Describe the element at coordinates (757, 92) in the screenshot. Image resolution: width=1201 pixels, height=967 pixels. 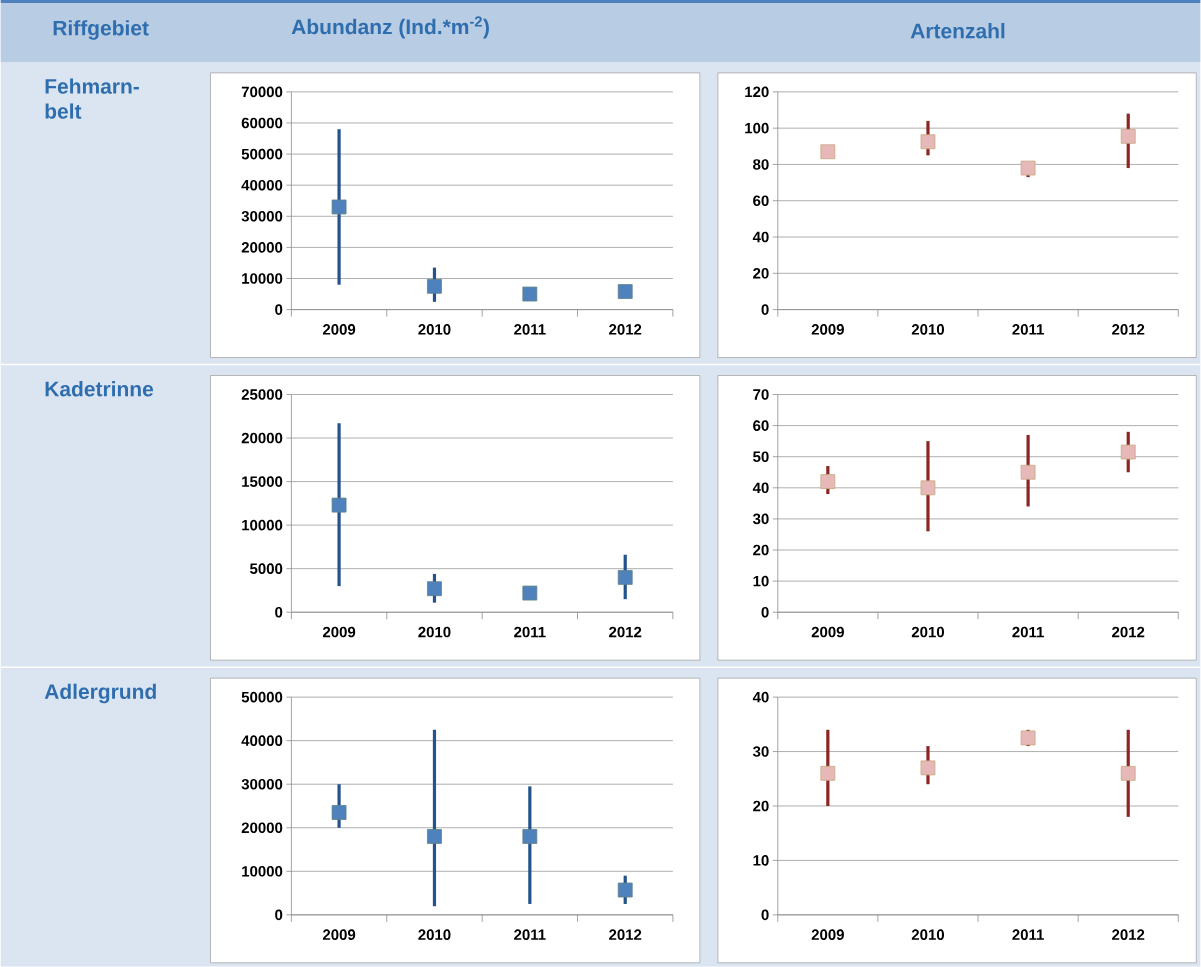
I see `y-tick-label: 120` at that location.